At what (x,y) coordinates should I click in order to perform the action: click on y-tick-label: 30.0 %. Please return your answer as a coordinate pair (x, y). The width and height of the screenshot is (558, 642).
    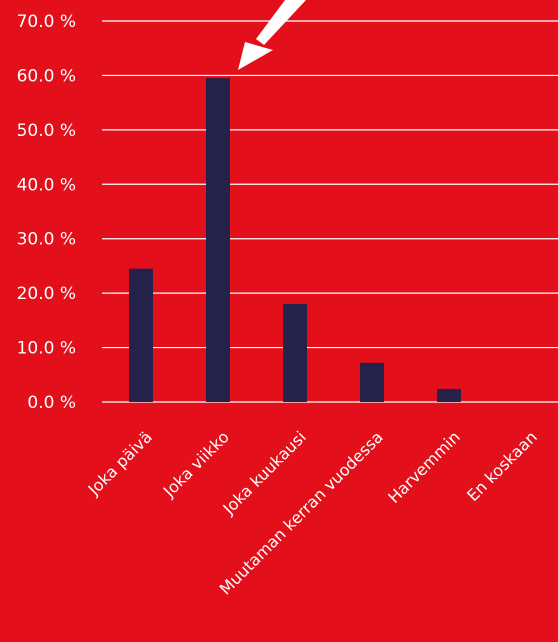
    Looking at the image, I should click on (46, 240).